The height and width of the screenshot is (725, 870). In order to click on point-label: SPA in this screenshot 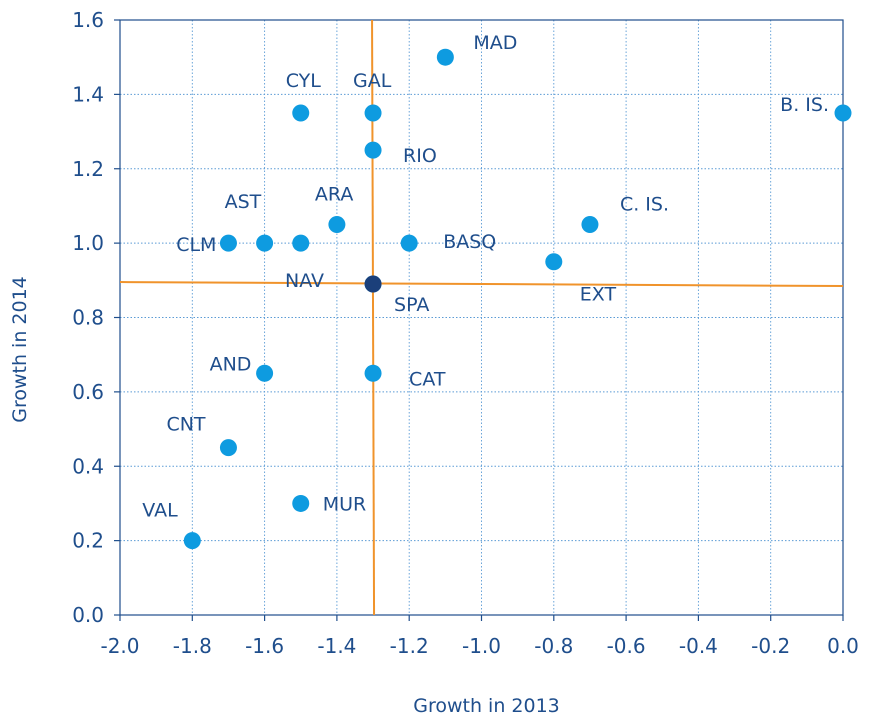, I will do `click(411, 305)`.